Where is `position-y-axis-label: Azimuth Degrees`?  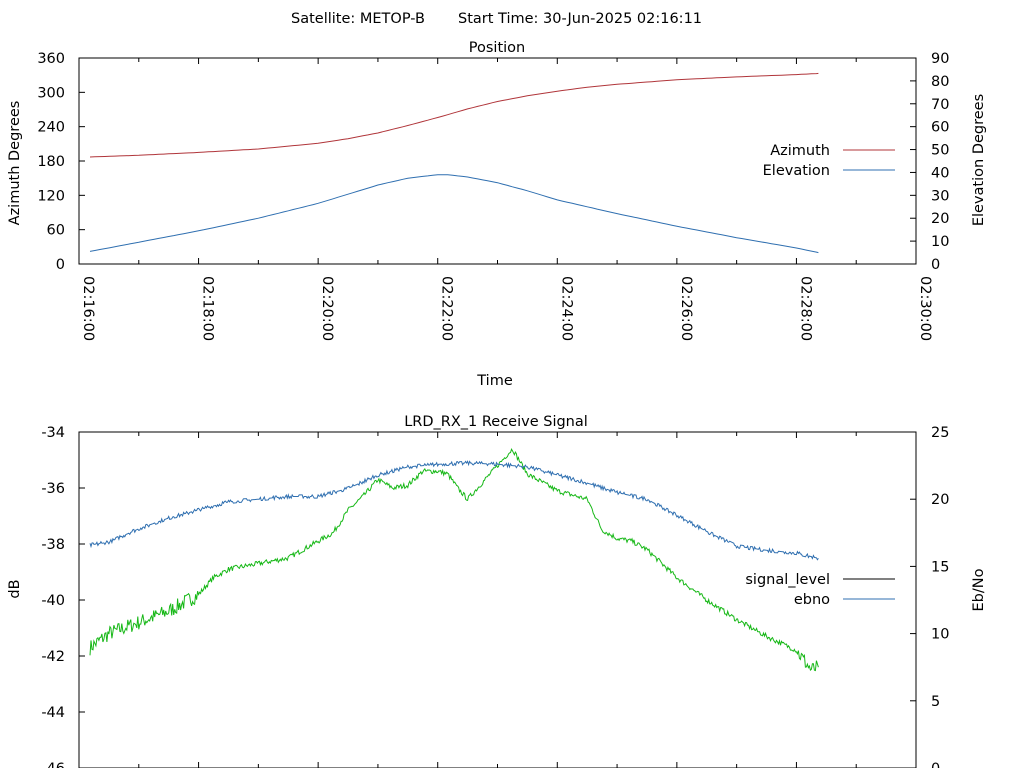 position-y-axis-label: Azimuth Degrees is located at coordinates (15, 163).